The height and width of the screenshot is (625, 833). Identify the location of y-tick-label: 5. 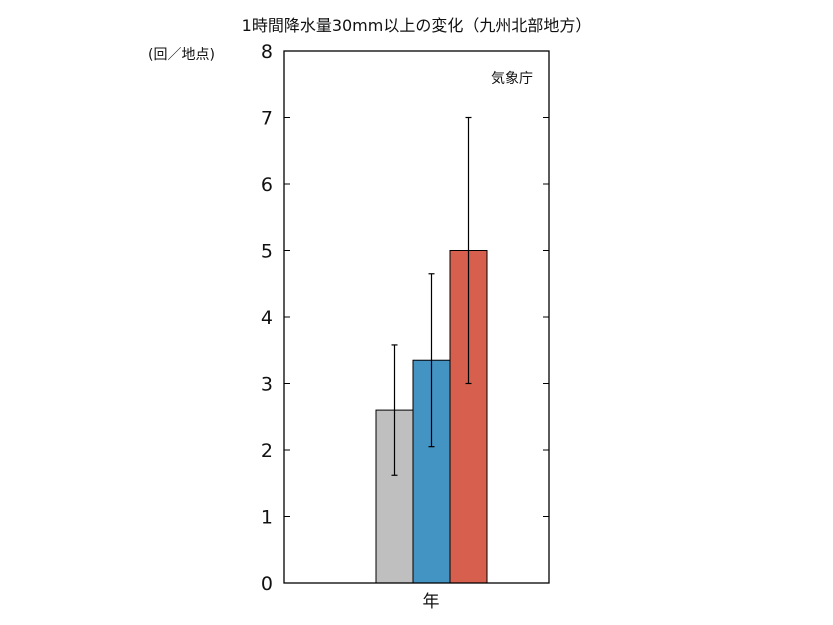
(267, 252).